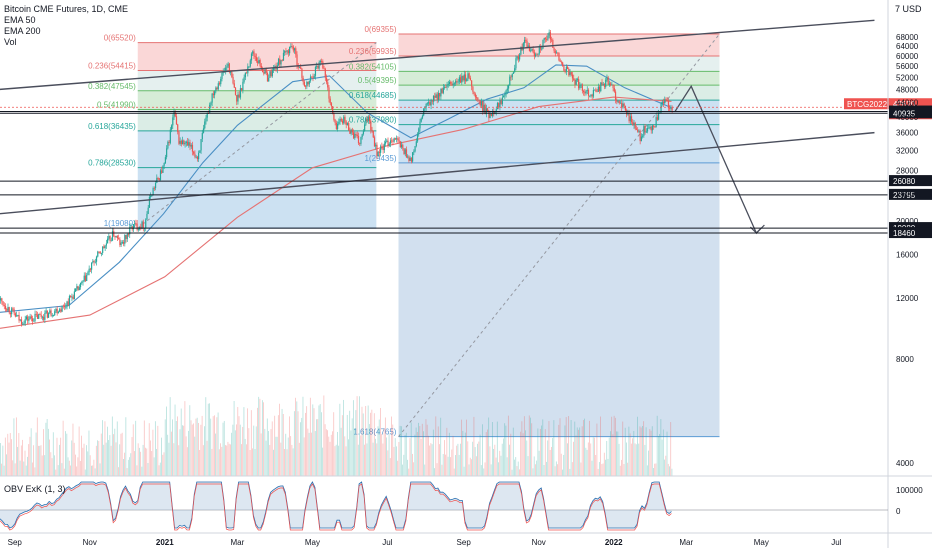 The width and height of the screenshot is (932, 555). What do you see at coordinates (66, 9) in the screenshot?
I see `symbol-title: Bitcoin CME Futures, 1D, CME` at bounding box center [66, 9].